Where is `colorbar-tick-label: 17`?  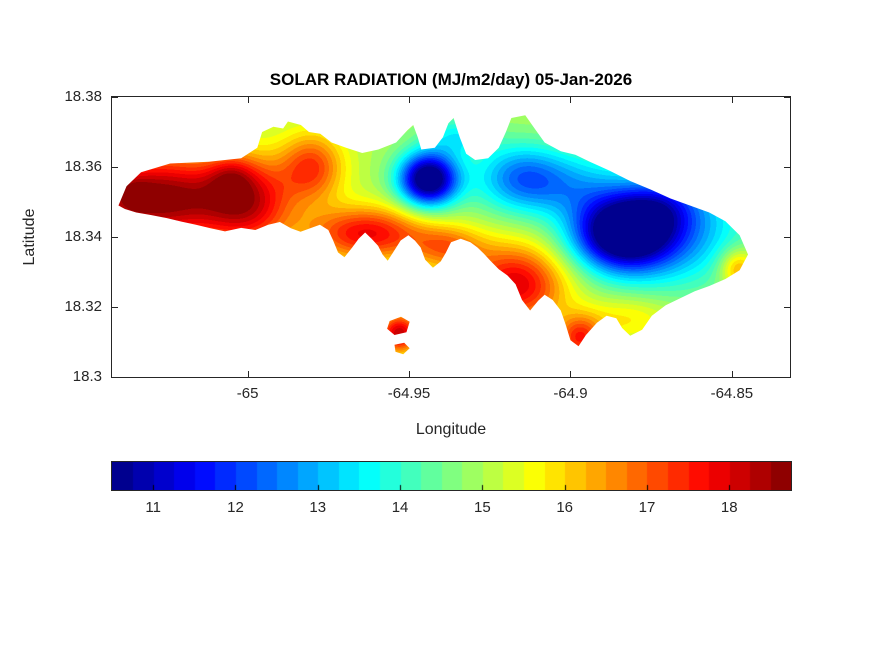 colorbar-tick-label: 17 is located at coordinates (647, 507).